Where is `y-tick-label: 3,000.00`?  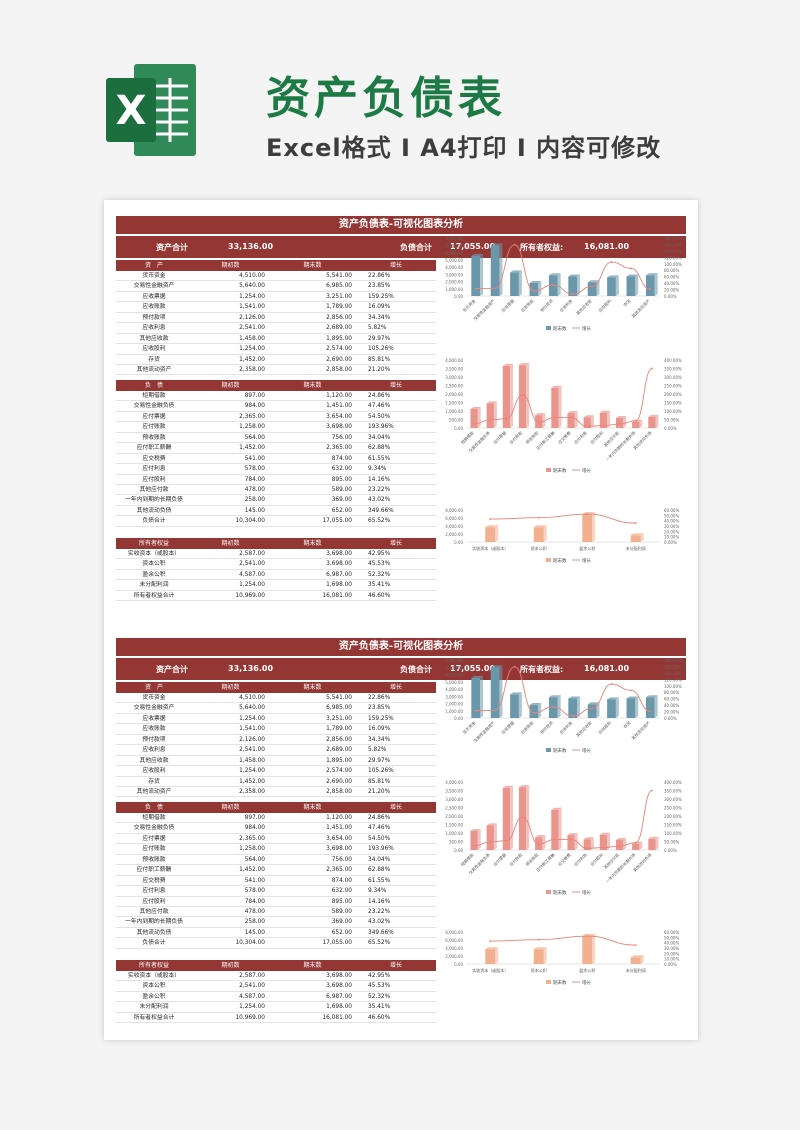 y-tick-label: 3,000.00 is located at coordinates (454, 696).